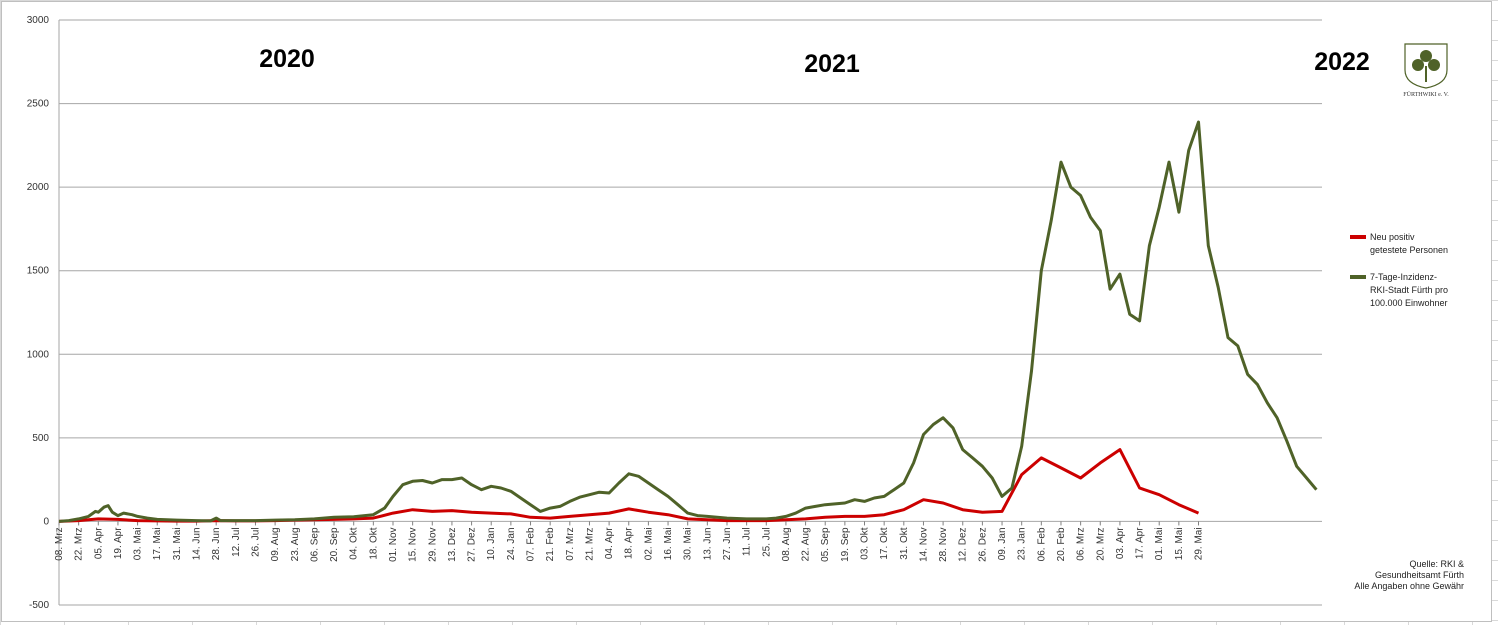 Image resolution: width=1498 pixels, height=625 pixels. Describe the element at coordinates (1409, 586) in the screenshot. I see `source-line: Alle Angaben ohne Gewähr` at that location.